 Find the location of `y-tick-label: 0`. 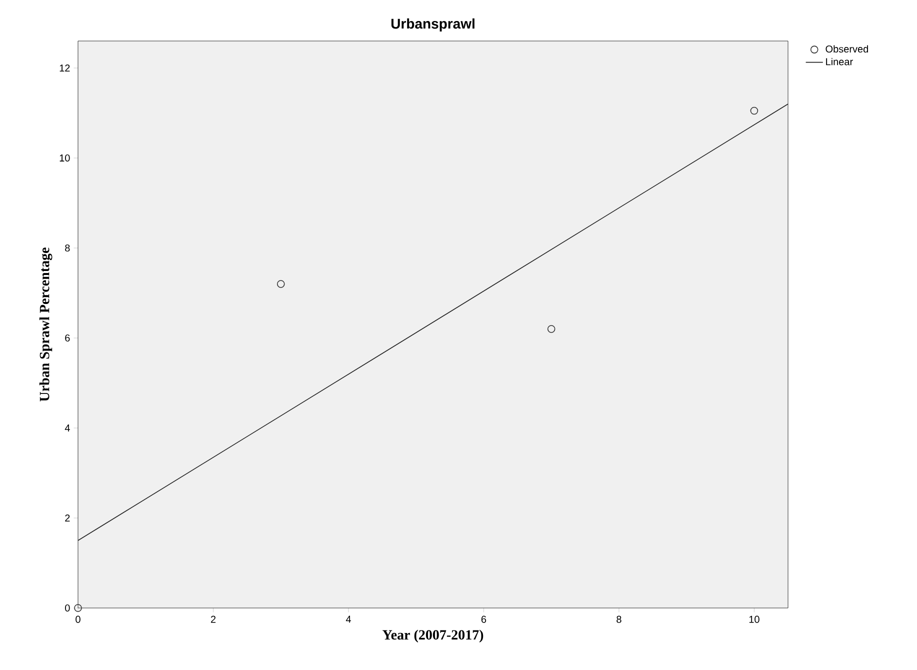

y-tick-label: 0 is located at coordinates (67, 608).